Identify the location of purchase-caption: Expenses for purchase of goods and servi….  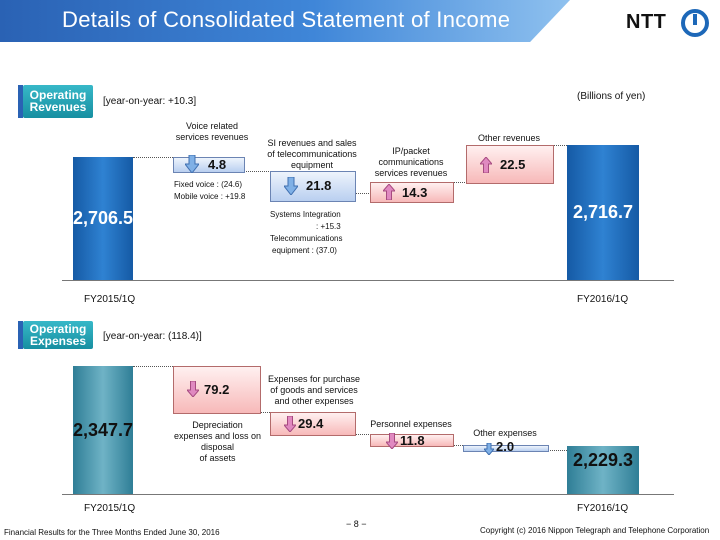
(314, 390).